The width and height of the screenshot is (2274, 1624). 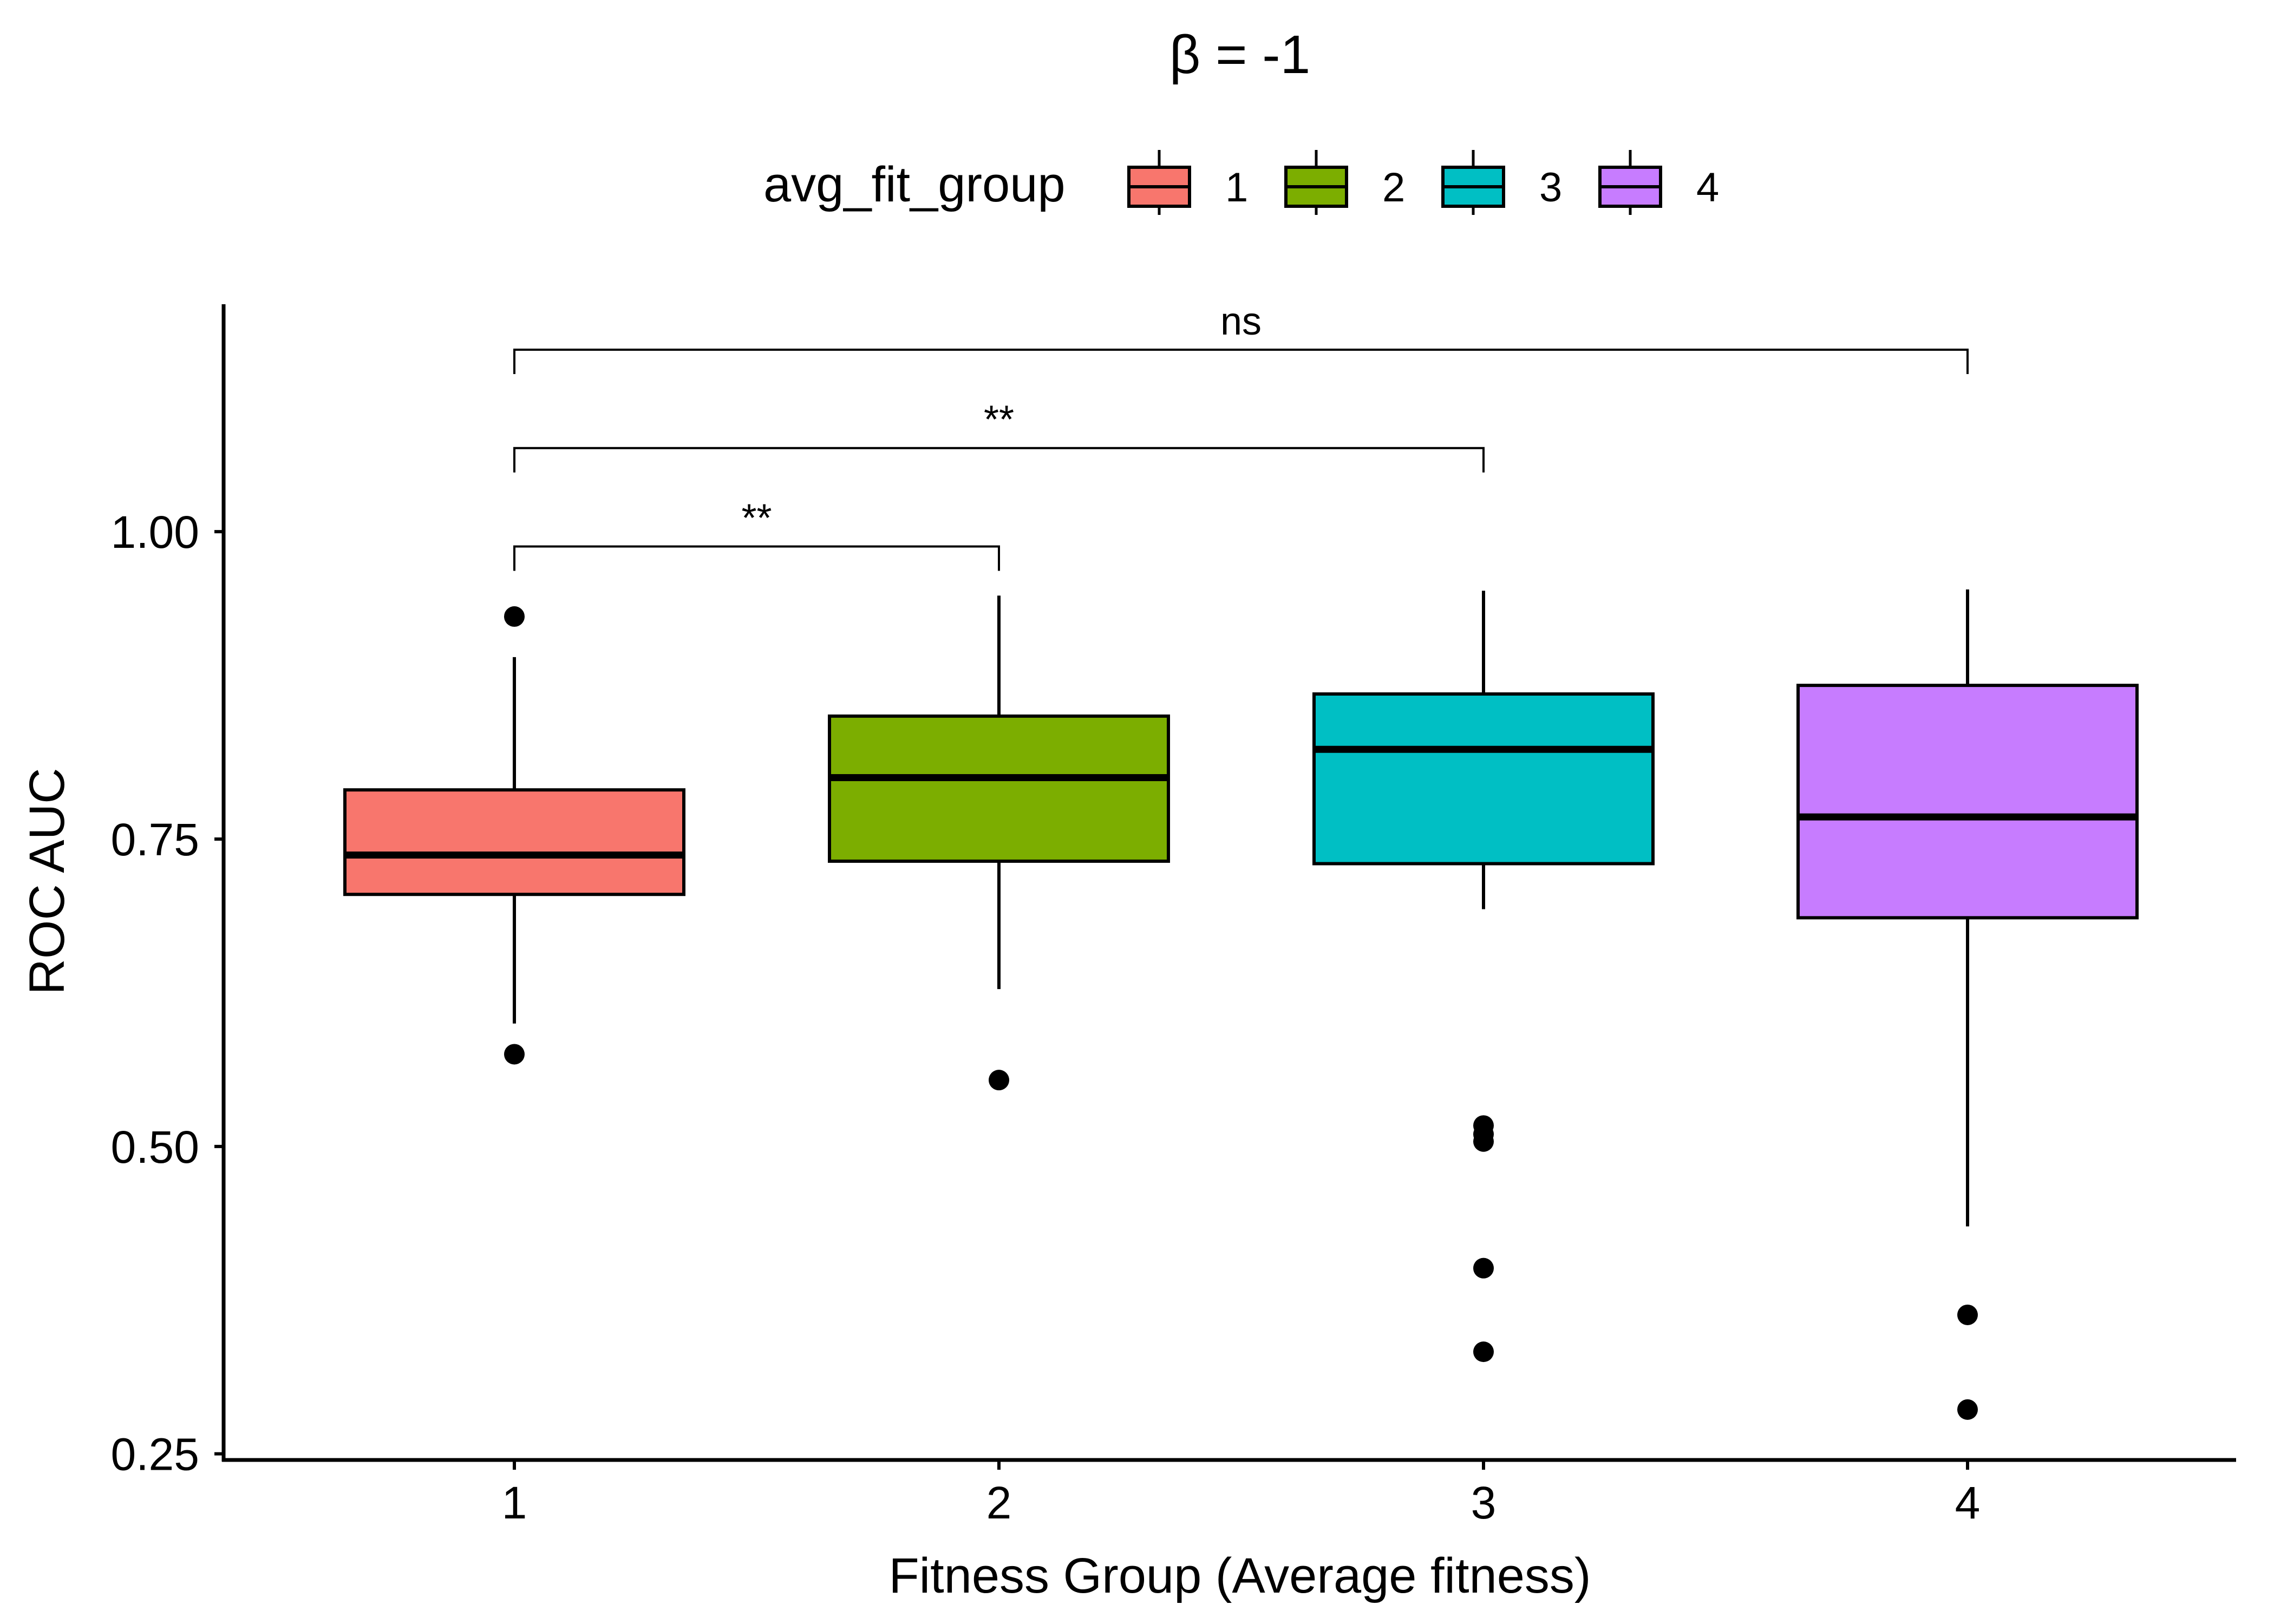 I want to click on legend: avg_fit_group 1 2 3 4, so click(x=1241, y=182).